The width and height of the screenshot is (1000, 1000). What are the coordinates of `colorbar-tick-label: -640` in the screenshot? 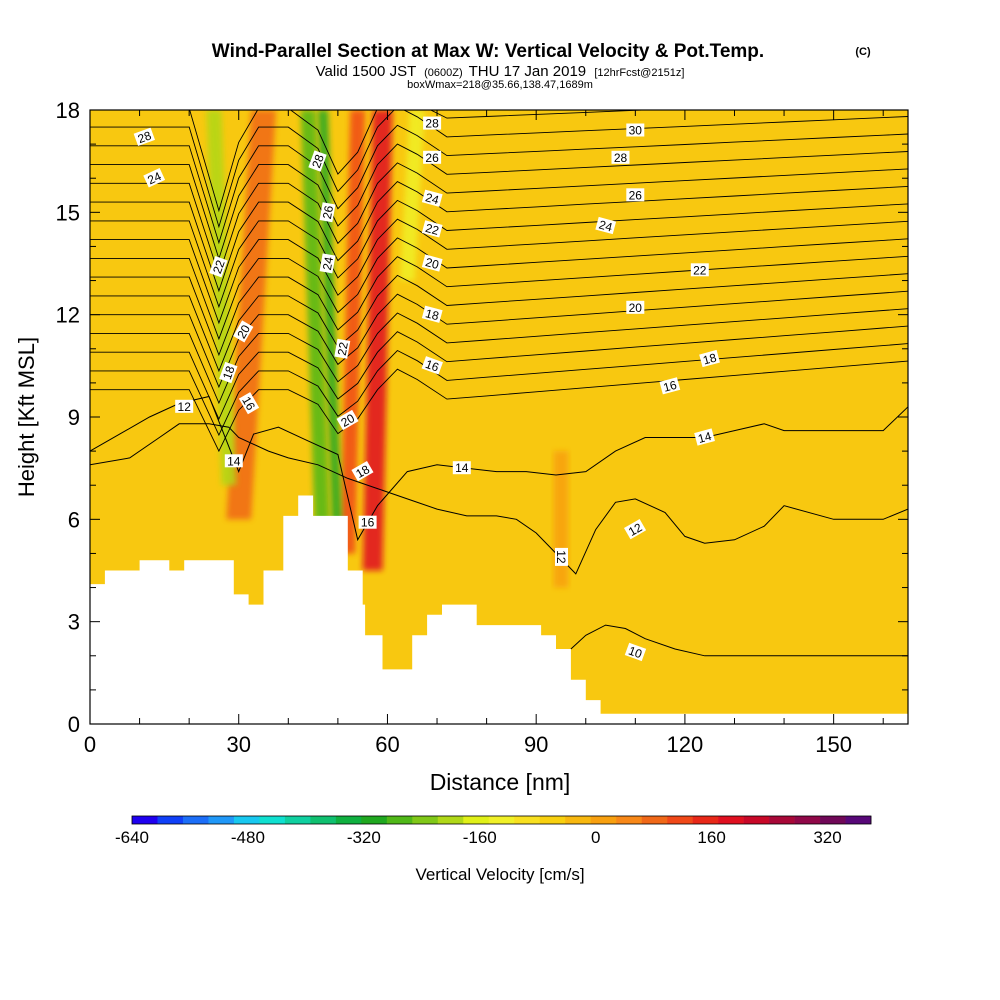 It's located at (132, 837).